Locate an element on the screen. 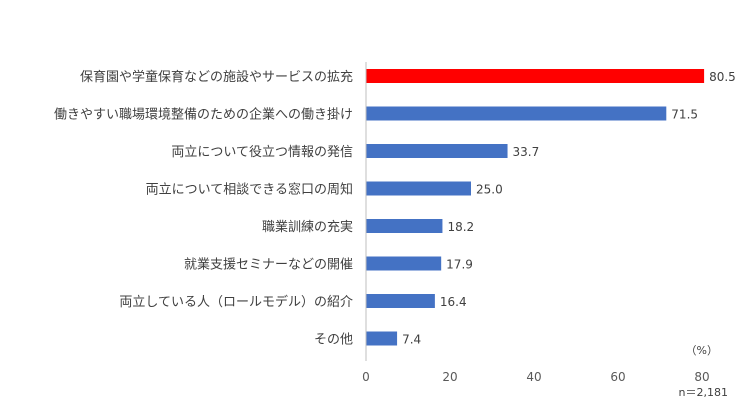 The width and height of the screenshot is (740, 417). value-label-5: 17.9 is located at coordinates (459, 265).